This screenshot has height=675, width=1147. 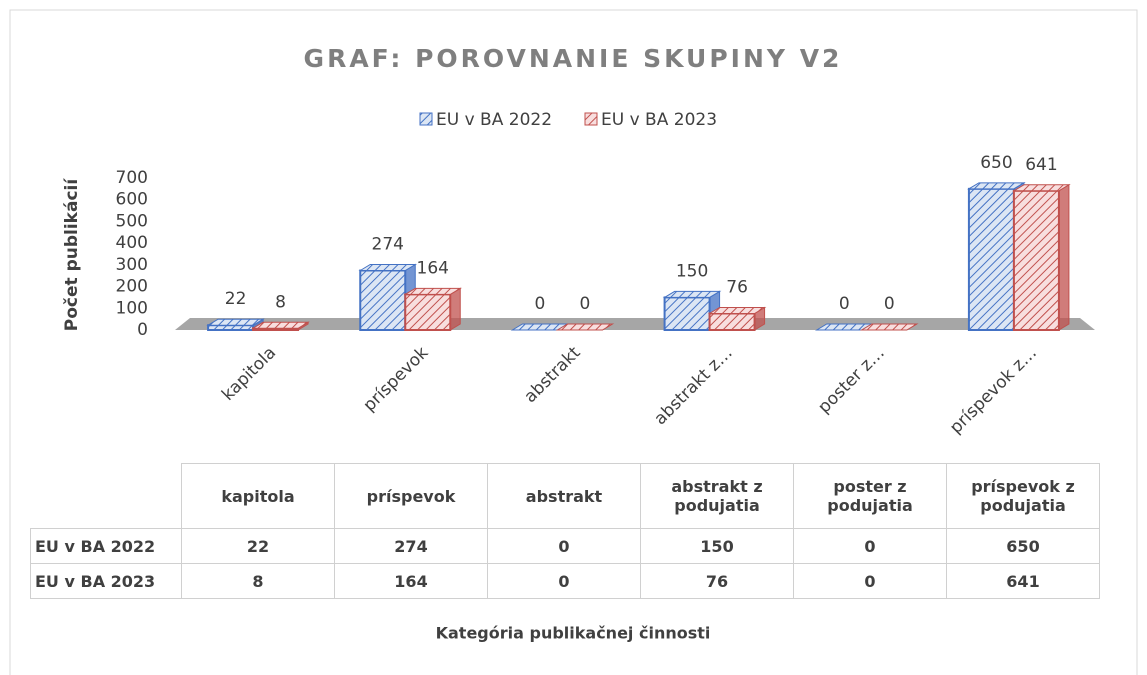 I want to click on legend-label: EU v BA 2023, so click(x=659, y=120).